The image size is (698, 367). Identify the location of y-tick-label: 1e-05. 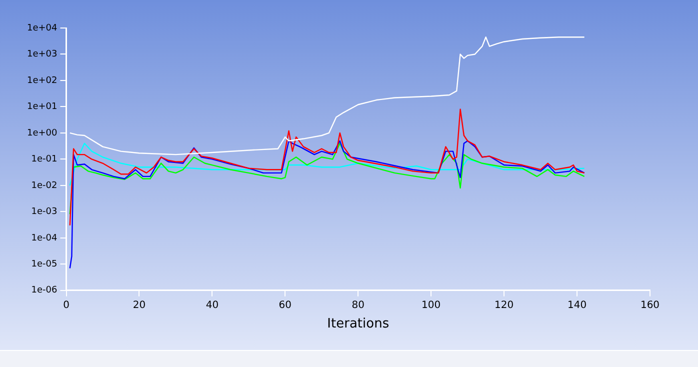
(44, 265).